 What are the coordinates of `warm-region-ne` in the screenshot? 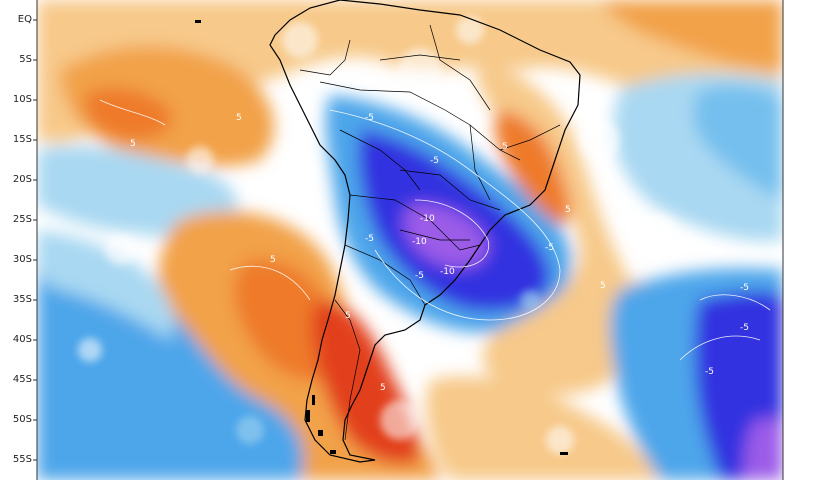 It's located at (691, 35).